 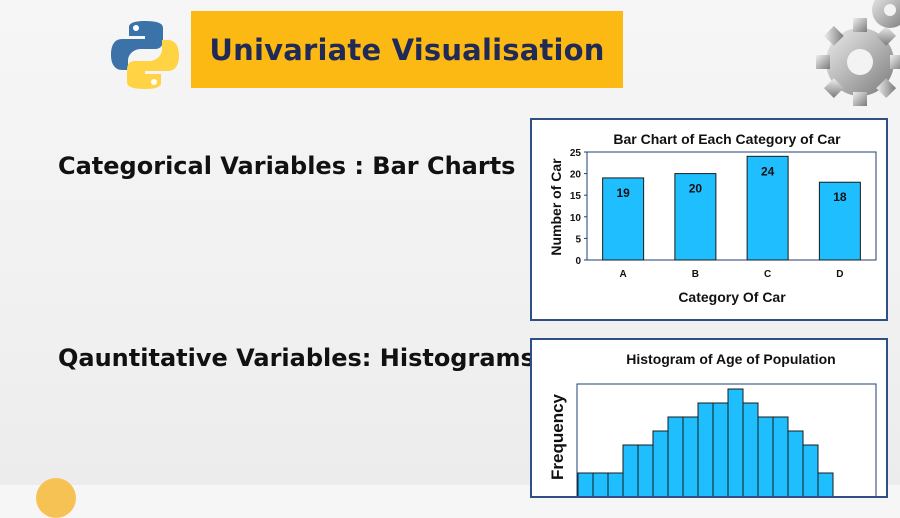 What do you see at coordinates (576, 153) in the screenshot?
I see `bar-chart-ytick-label: 25` at bounding box center [576, 153].